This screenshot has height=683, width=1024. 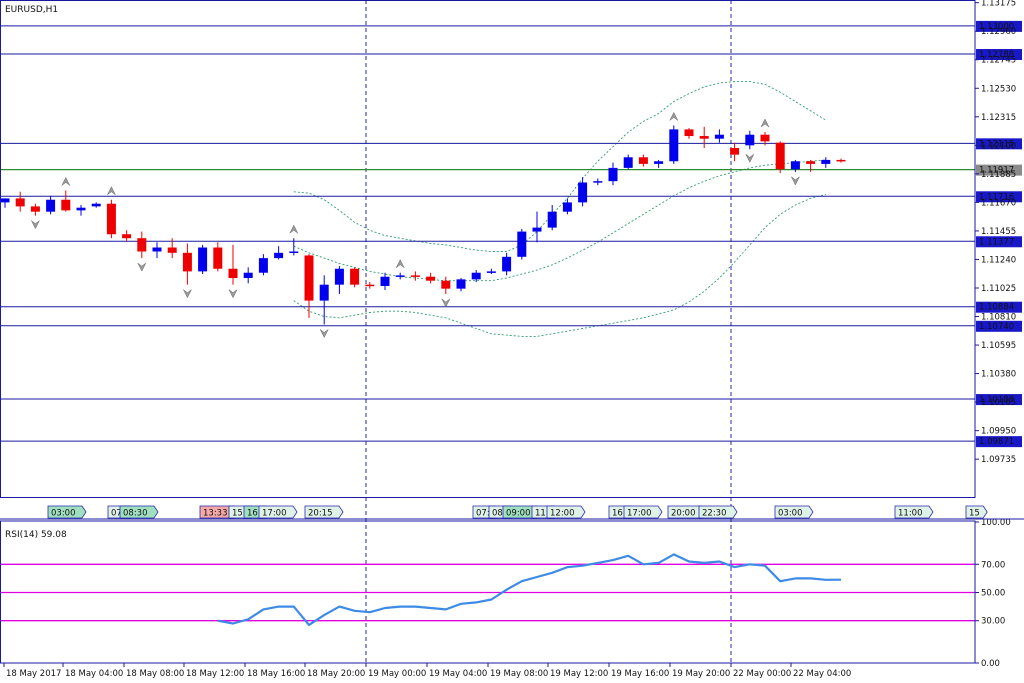 I want to click on event-tag: 22:30, so click(x=718, y=512).